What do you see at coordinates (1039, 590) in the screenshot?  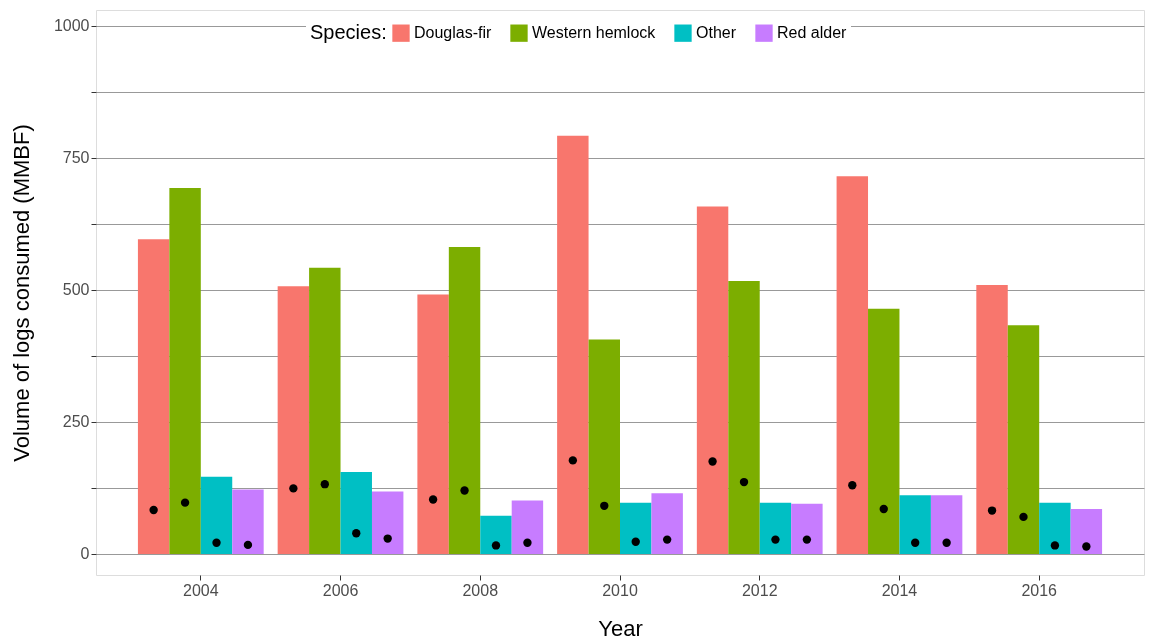 I see `x-tick-label: 2016` at bounding box center [1039, 590].